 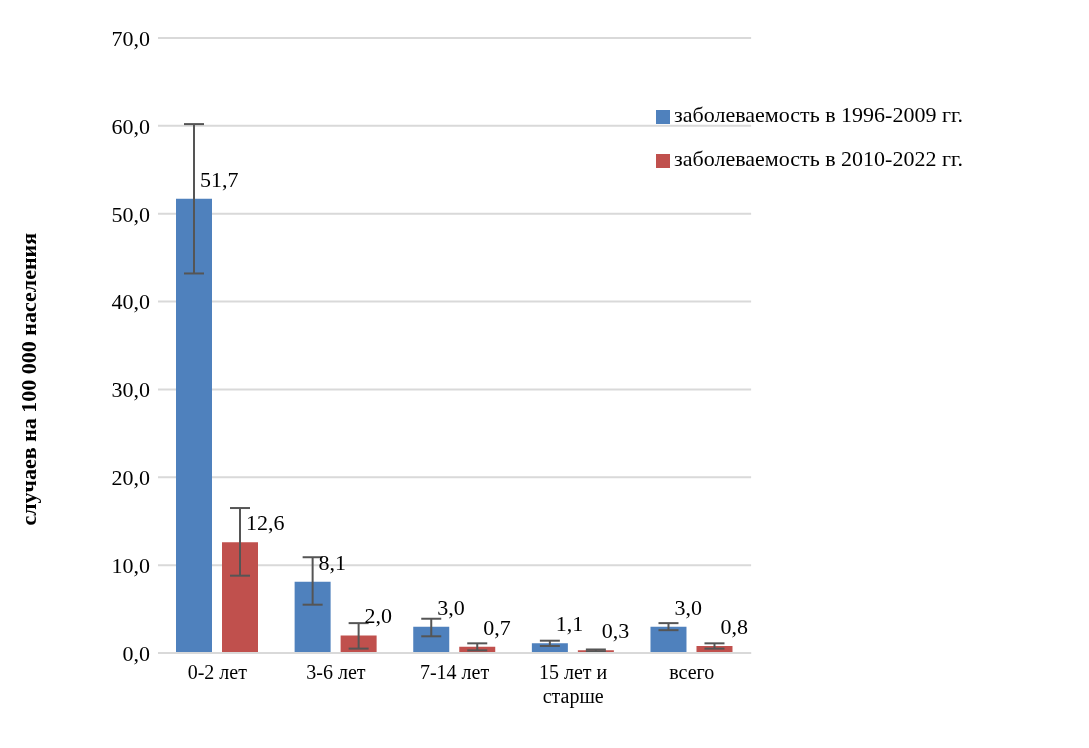 What do you see at coordinates (130, 38) in the screenshot?
I see `y-tick-label: 70,0` at bounding box center [130, 38].